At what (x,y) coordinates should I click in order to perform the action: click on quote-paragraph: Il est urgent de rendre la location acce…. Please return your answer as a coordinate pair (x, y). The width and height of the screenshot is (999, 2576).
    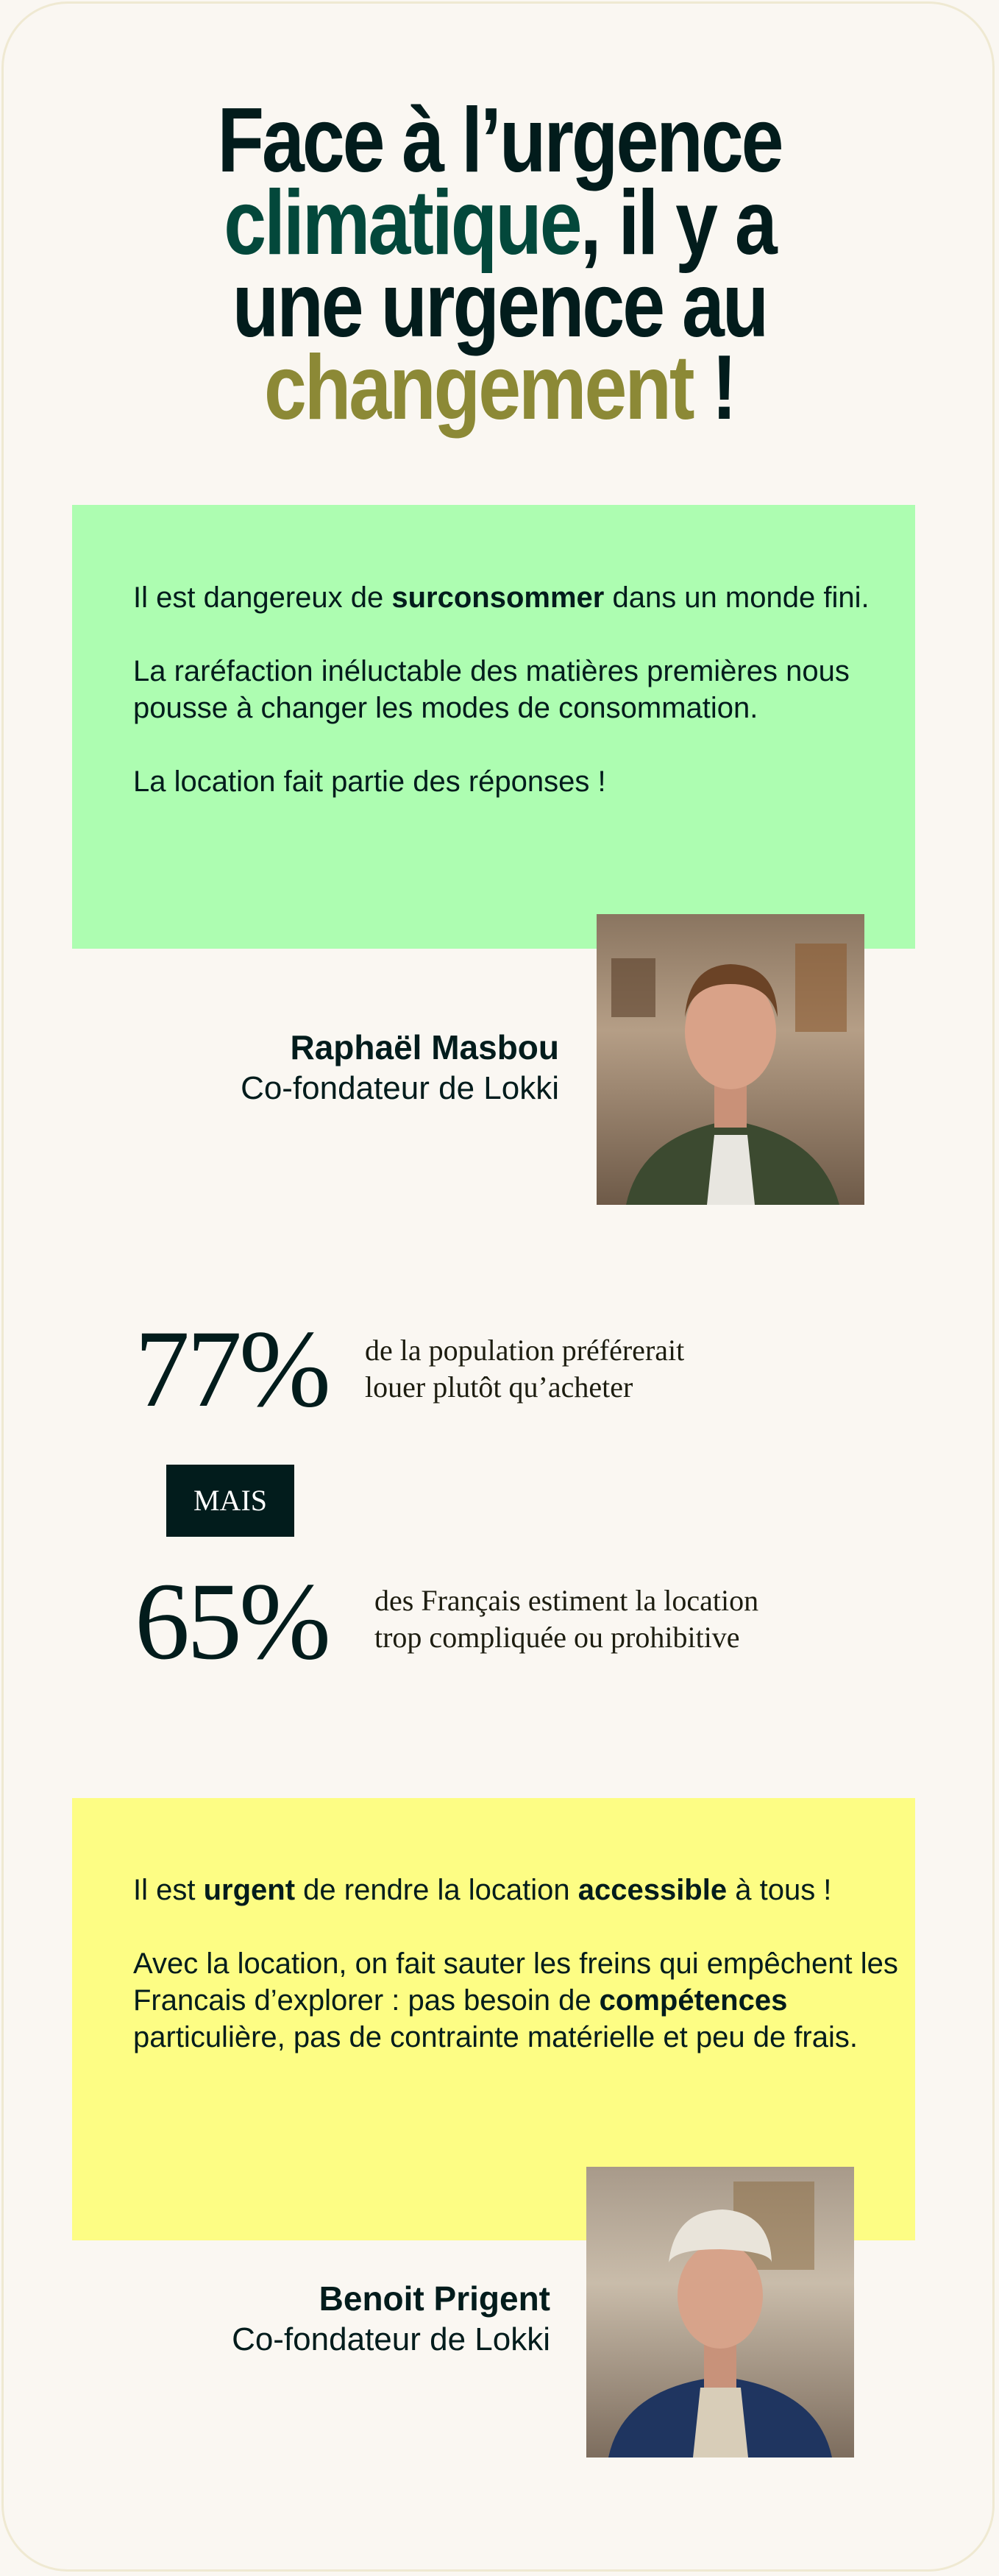
    Looking at the image, I should click on (524, 1890).